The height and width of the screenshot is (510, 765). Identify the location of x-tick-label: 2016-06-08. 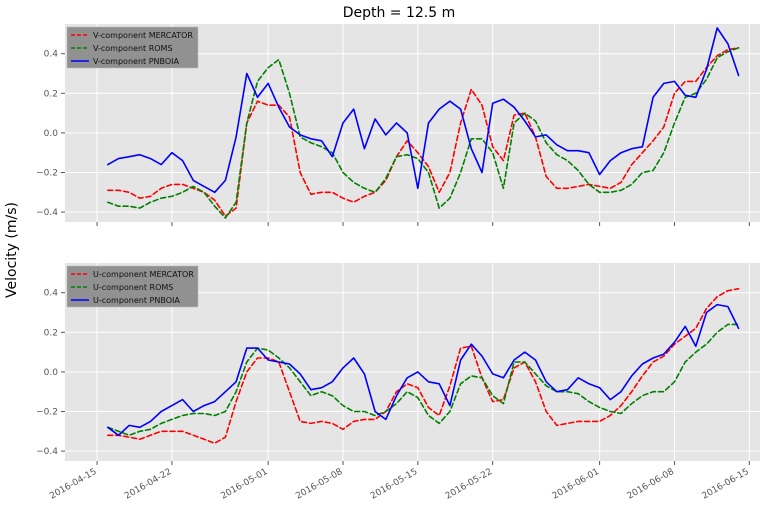
(651, 484).